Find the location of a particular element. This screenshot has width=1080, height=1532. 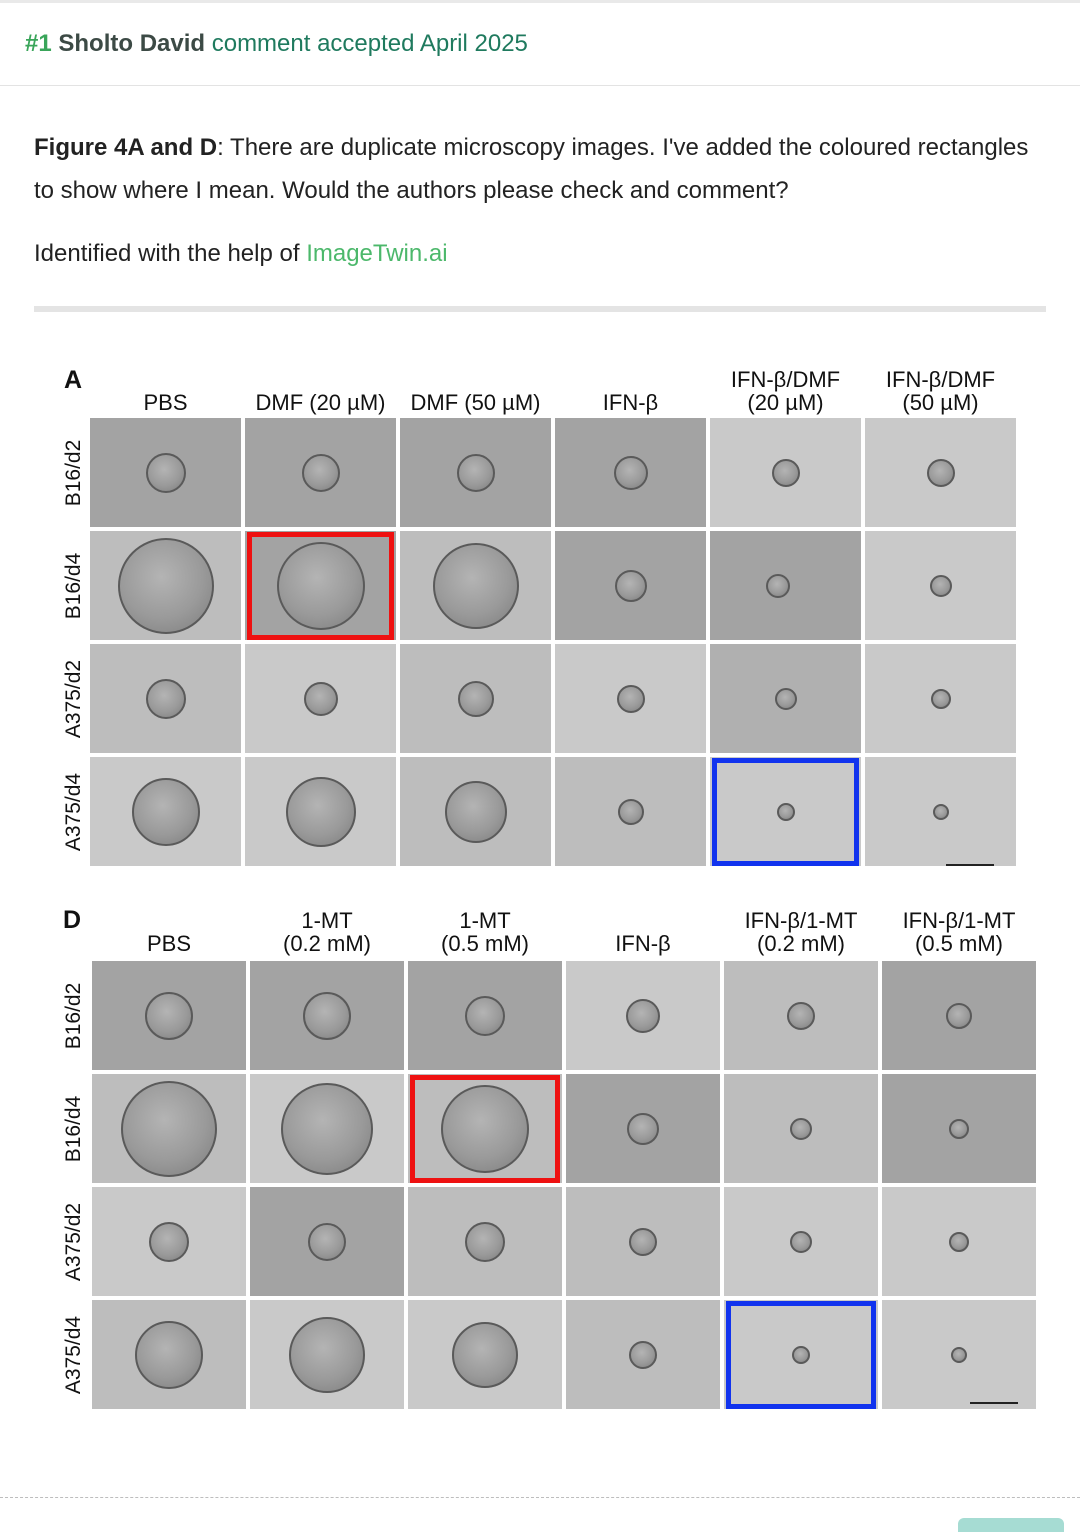

panel-d-letter: D is located at coordinates (72, 920).